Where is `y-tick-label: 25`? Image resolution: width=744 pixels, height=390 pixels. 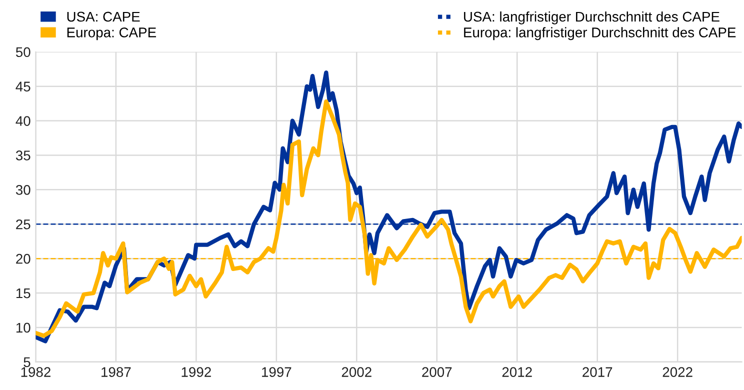
y-tick-label: 25 is located at coordinates (23, 224).